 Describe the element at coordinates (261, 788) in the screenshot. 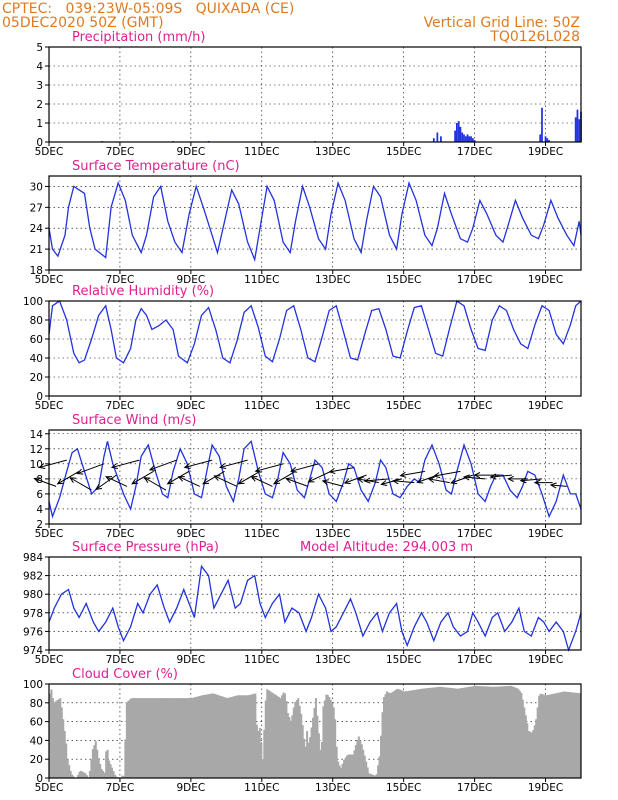

I see `x-tick-label: 11DEC` at that location.